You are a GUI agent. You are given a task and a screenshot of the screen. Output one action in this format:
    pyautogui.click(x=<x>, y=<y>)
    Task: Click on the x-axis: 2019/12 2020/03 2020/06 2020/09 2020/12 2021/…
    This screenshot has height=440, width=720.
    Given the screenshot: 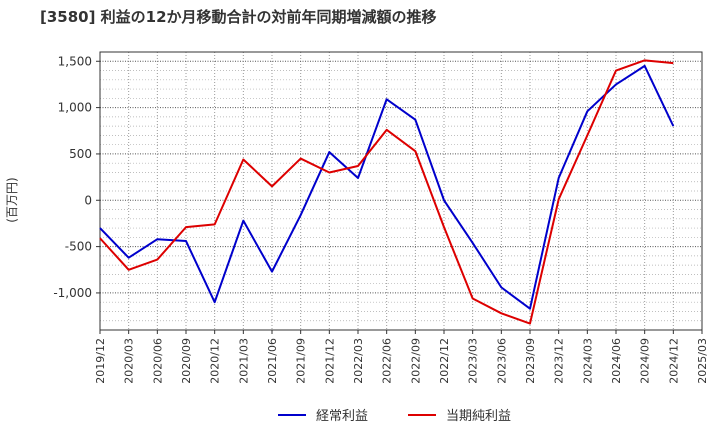 What is the action you would take?
    pyautogui.click(x=401, y=357)
    